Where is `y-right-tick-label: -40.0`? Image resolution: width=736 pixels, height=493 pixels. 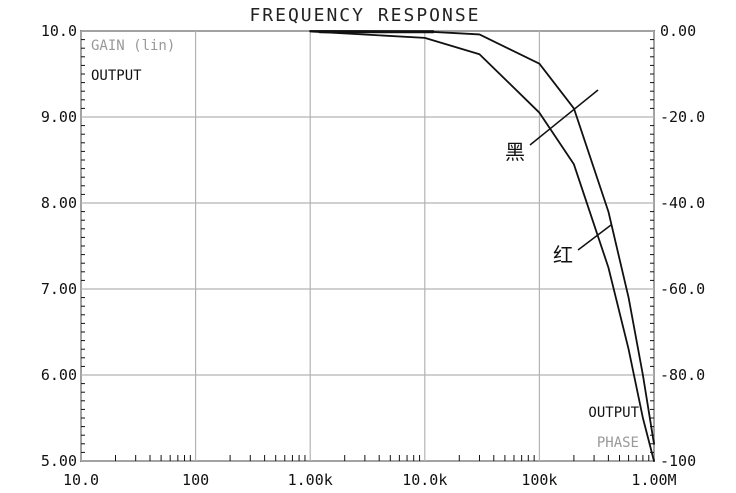
y-right-tick-label: -40.0 is located at coordinates (682, 203).